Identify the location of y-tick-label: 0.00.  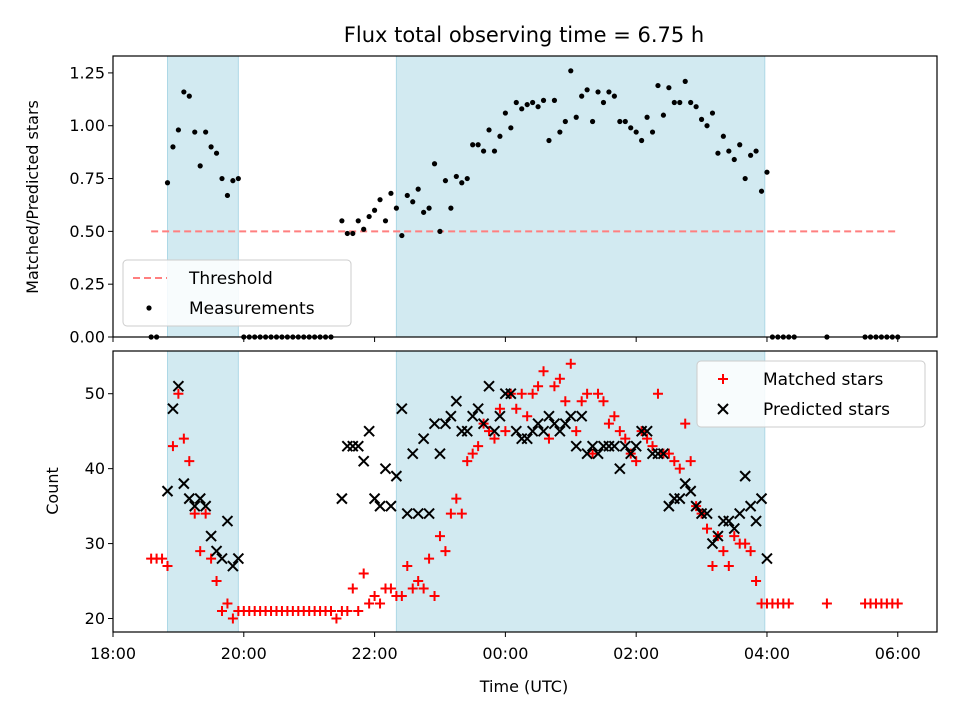
(87, 337).